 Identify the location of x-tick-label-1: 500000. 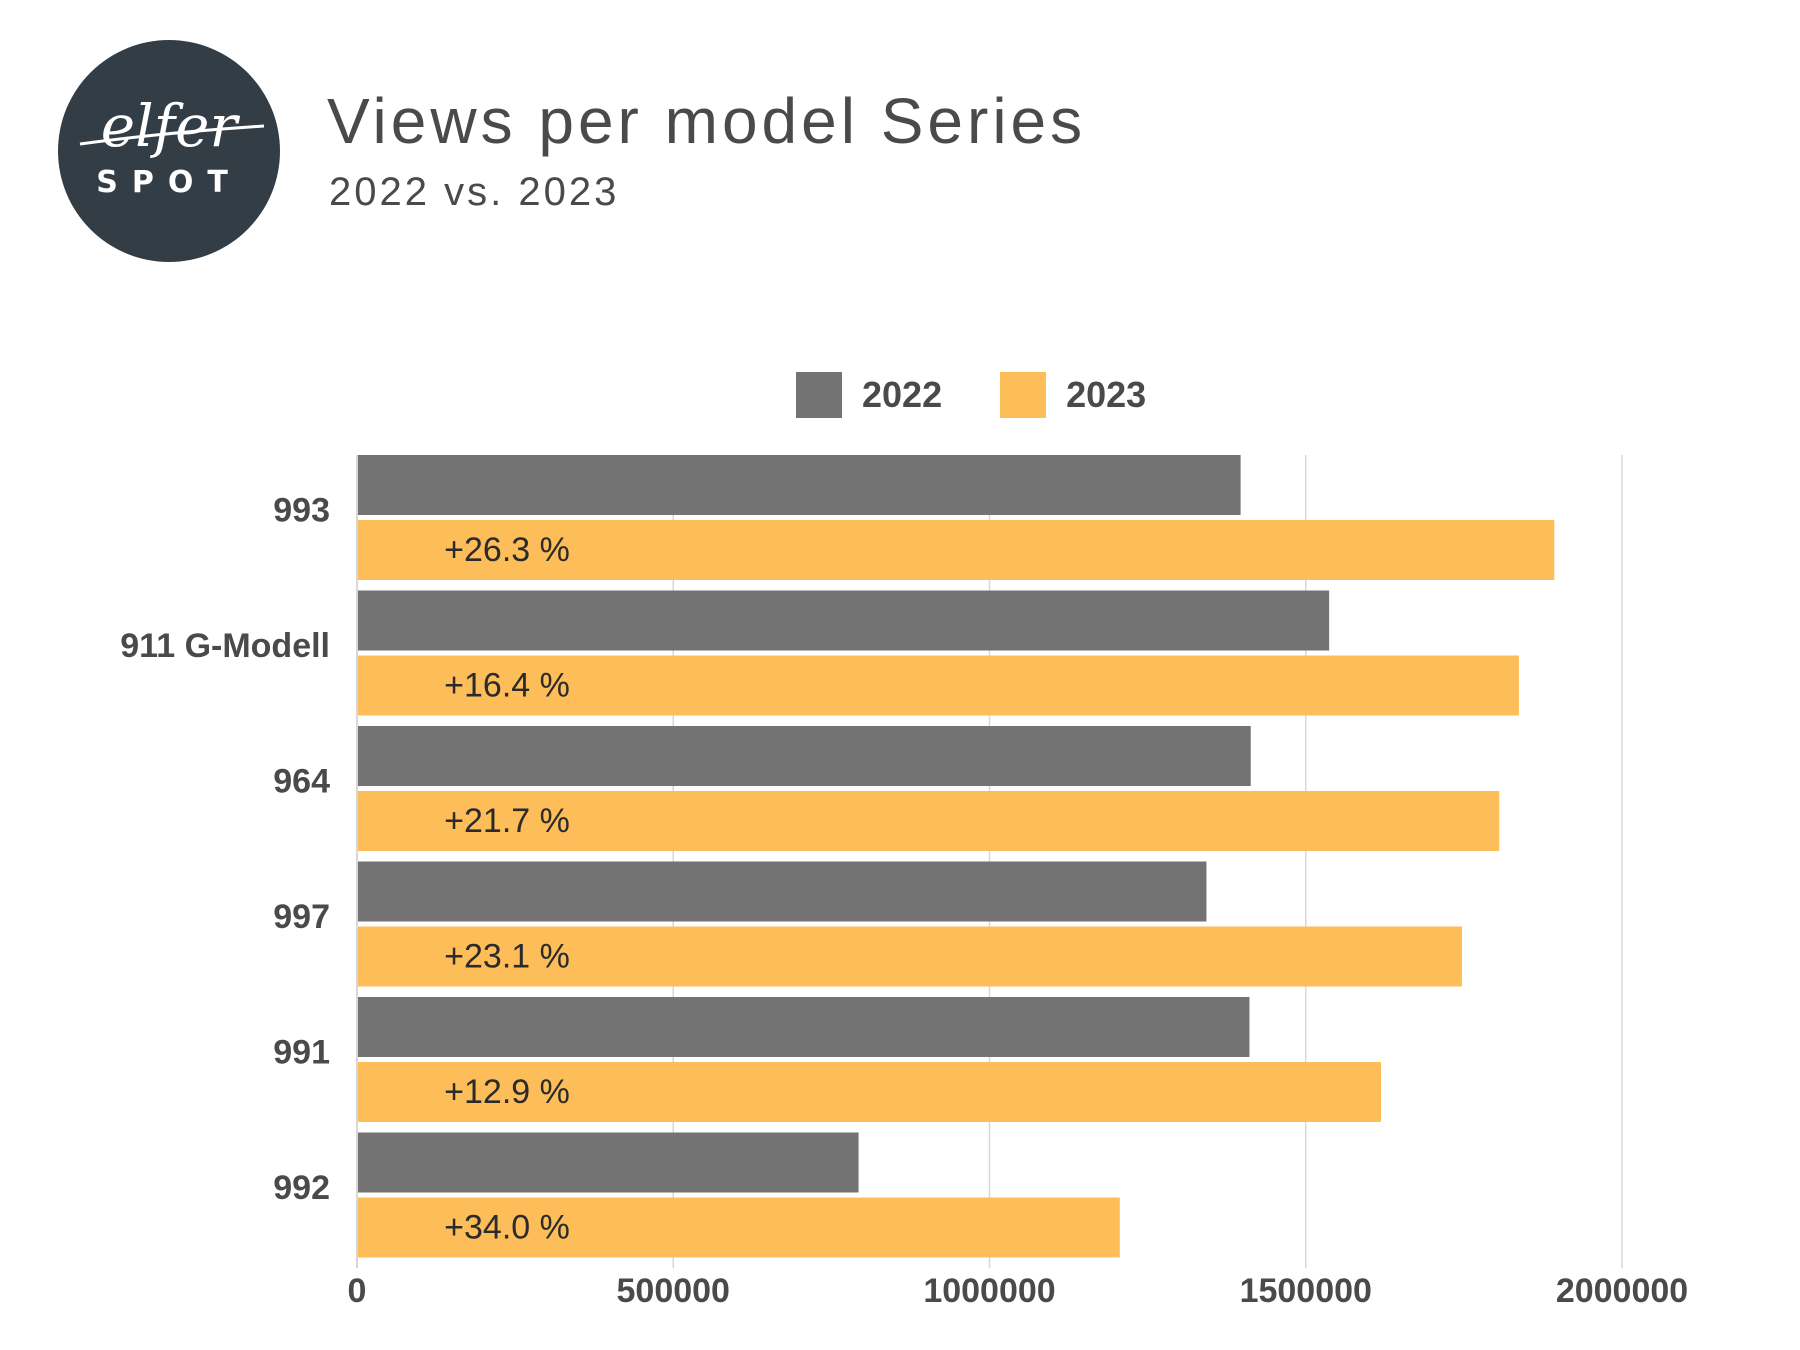
(673, 1291).